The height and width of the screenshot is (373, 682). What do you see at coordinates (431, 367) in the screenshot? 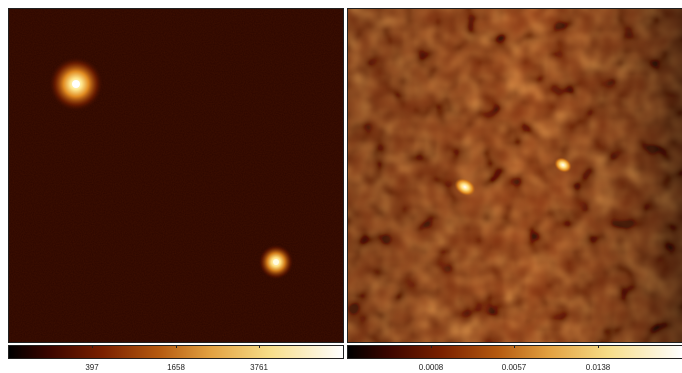
I see `right-colorbar-tick-label: 0.0008` at bounding box center [431, 367].